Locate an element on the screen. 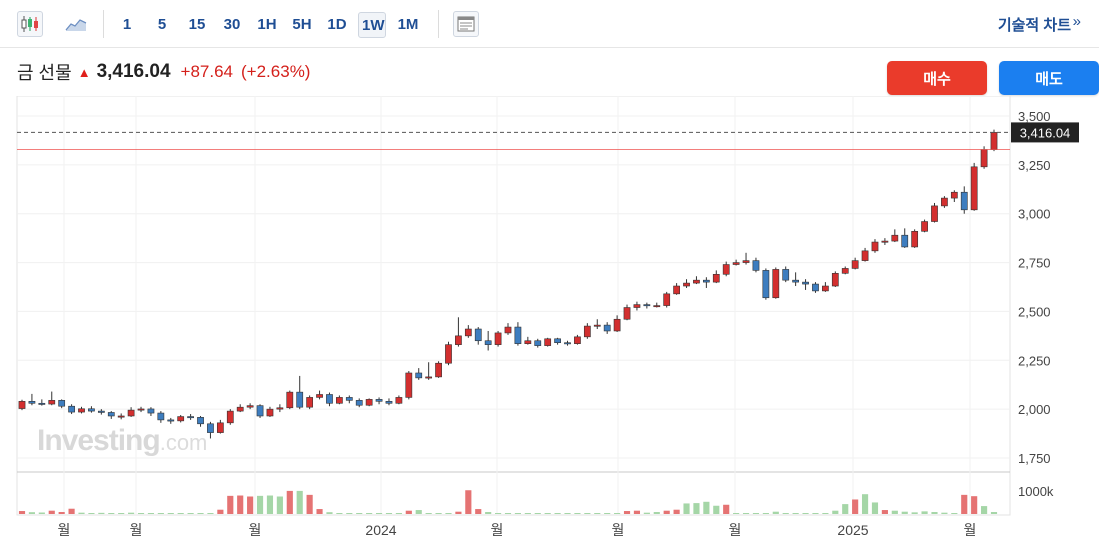 The height and width of the screenshot is (557, 1099). buy-button: 매수 is located at coordinates (937, 78).